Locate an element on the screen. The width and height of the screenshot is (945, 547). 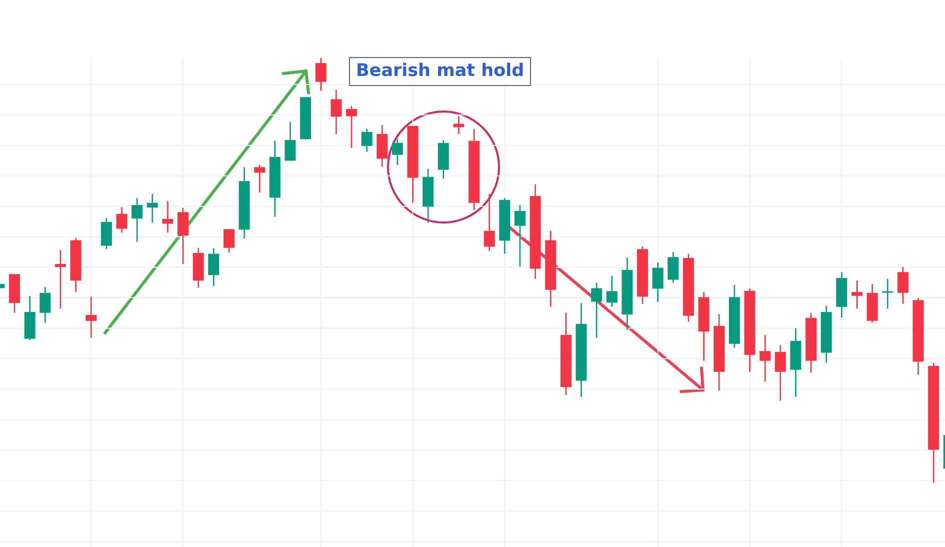
annotation: Bearish mat hold is located at coordinates (440, 71).